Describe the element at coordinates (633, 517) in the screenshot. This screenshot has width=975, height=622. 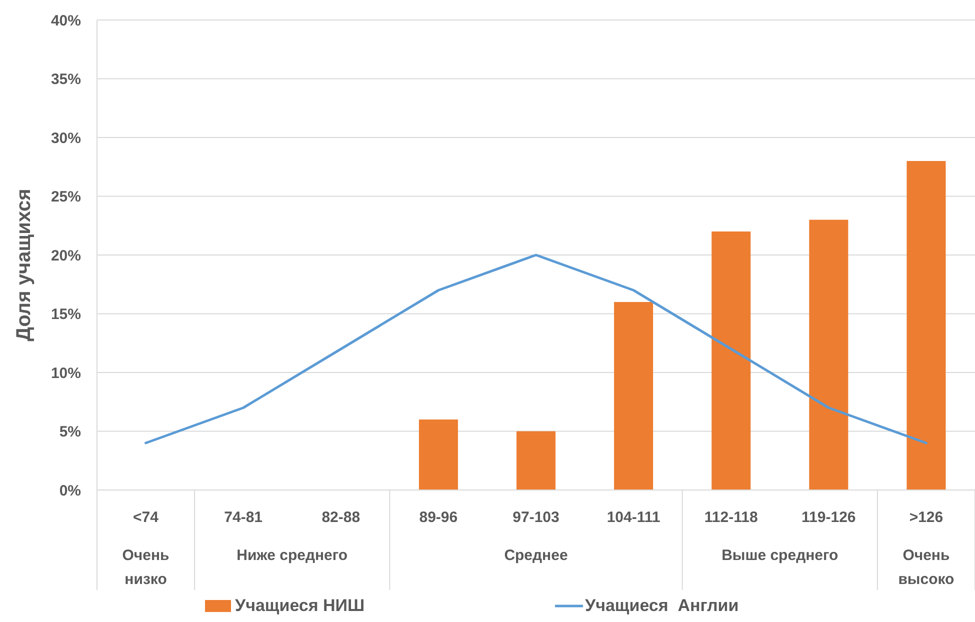
I see `x-tick-label: 104-111` at that location.